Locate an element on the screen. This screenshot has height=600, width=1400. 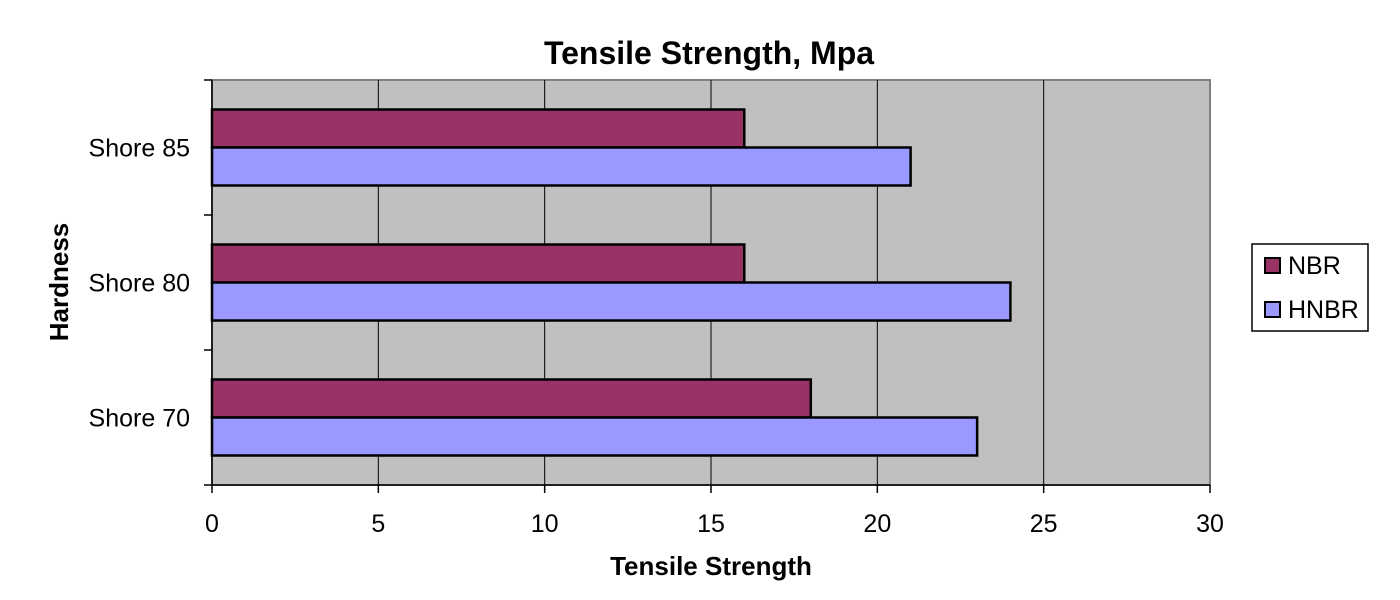
legend: NBR HNBR is located at coordinates (1310, 287).